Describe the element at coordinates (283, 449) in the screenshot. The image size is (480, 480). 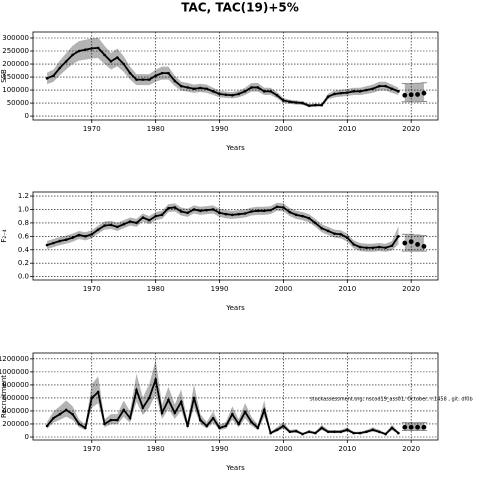
I see `x-tick-label: 2000` at that location.